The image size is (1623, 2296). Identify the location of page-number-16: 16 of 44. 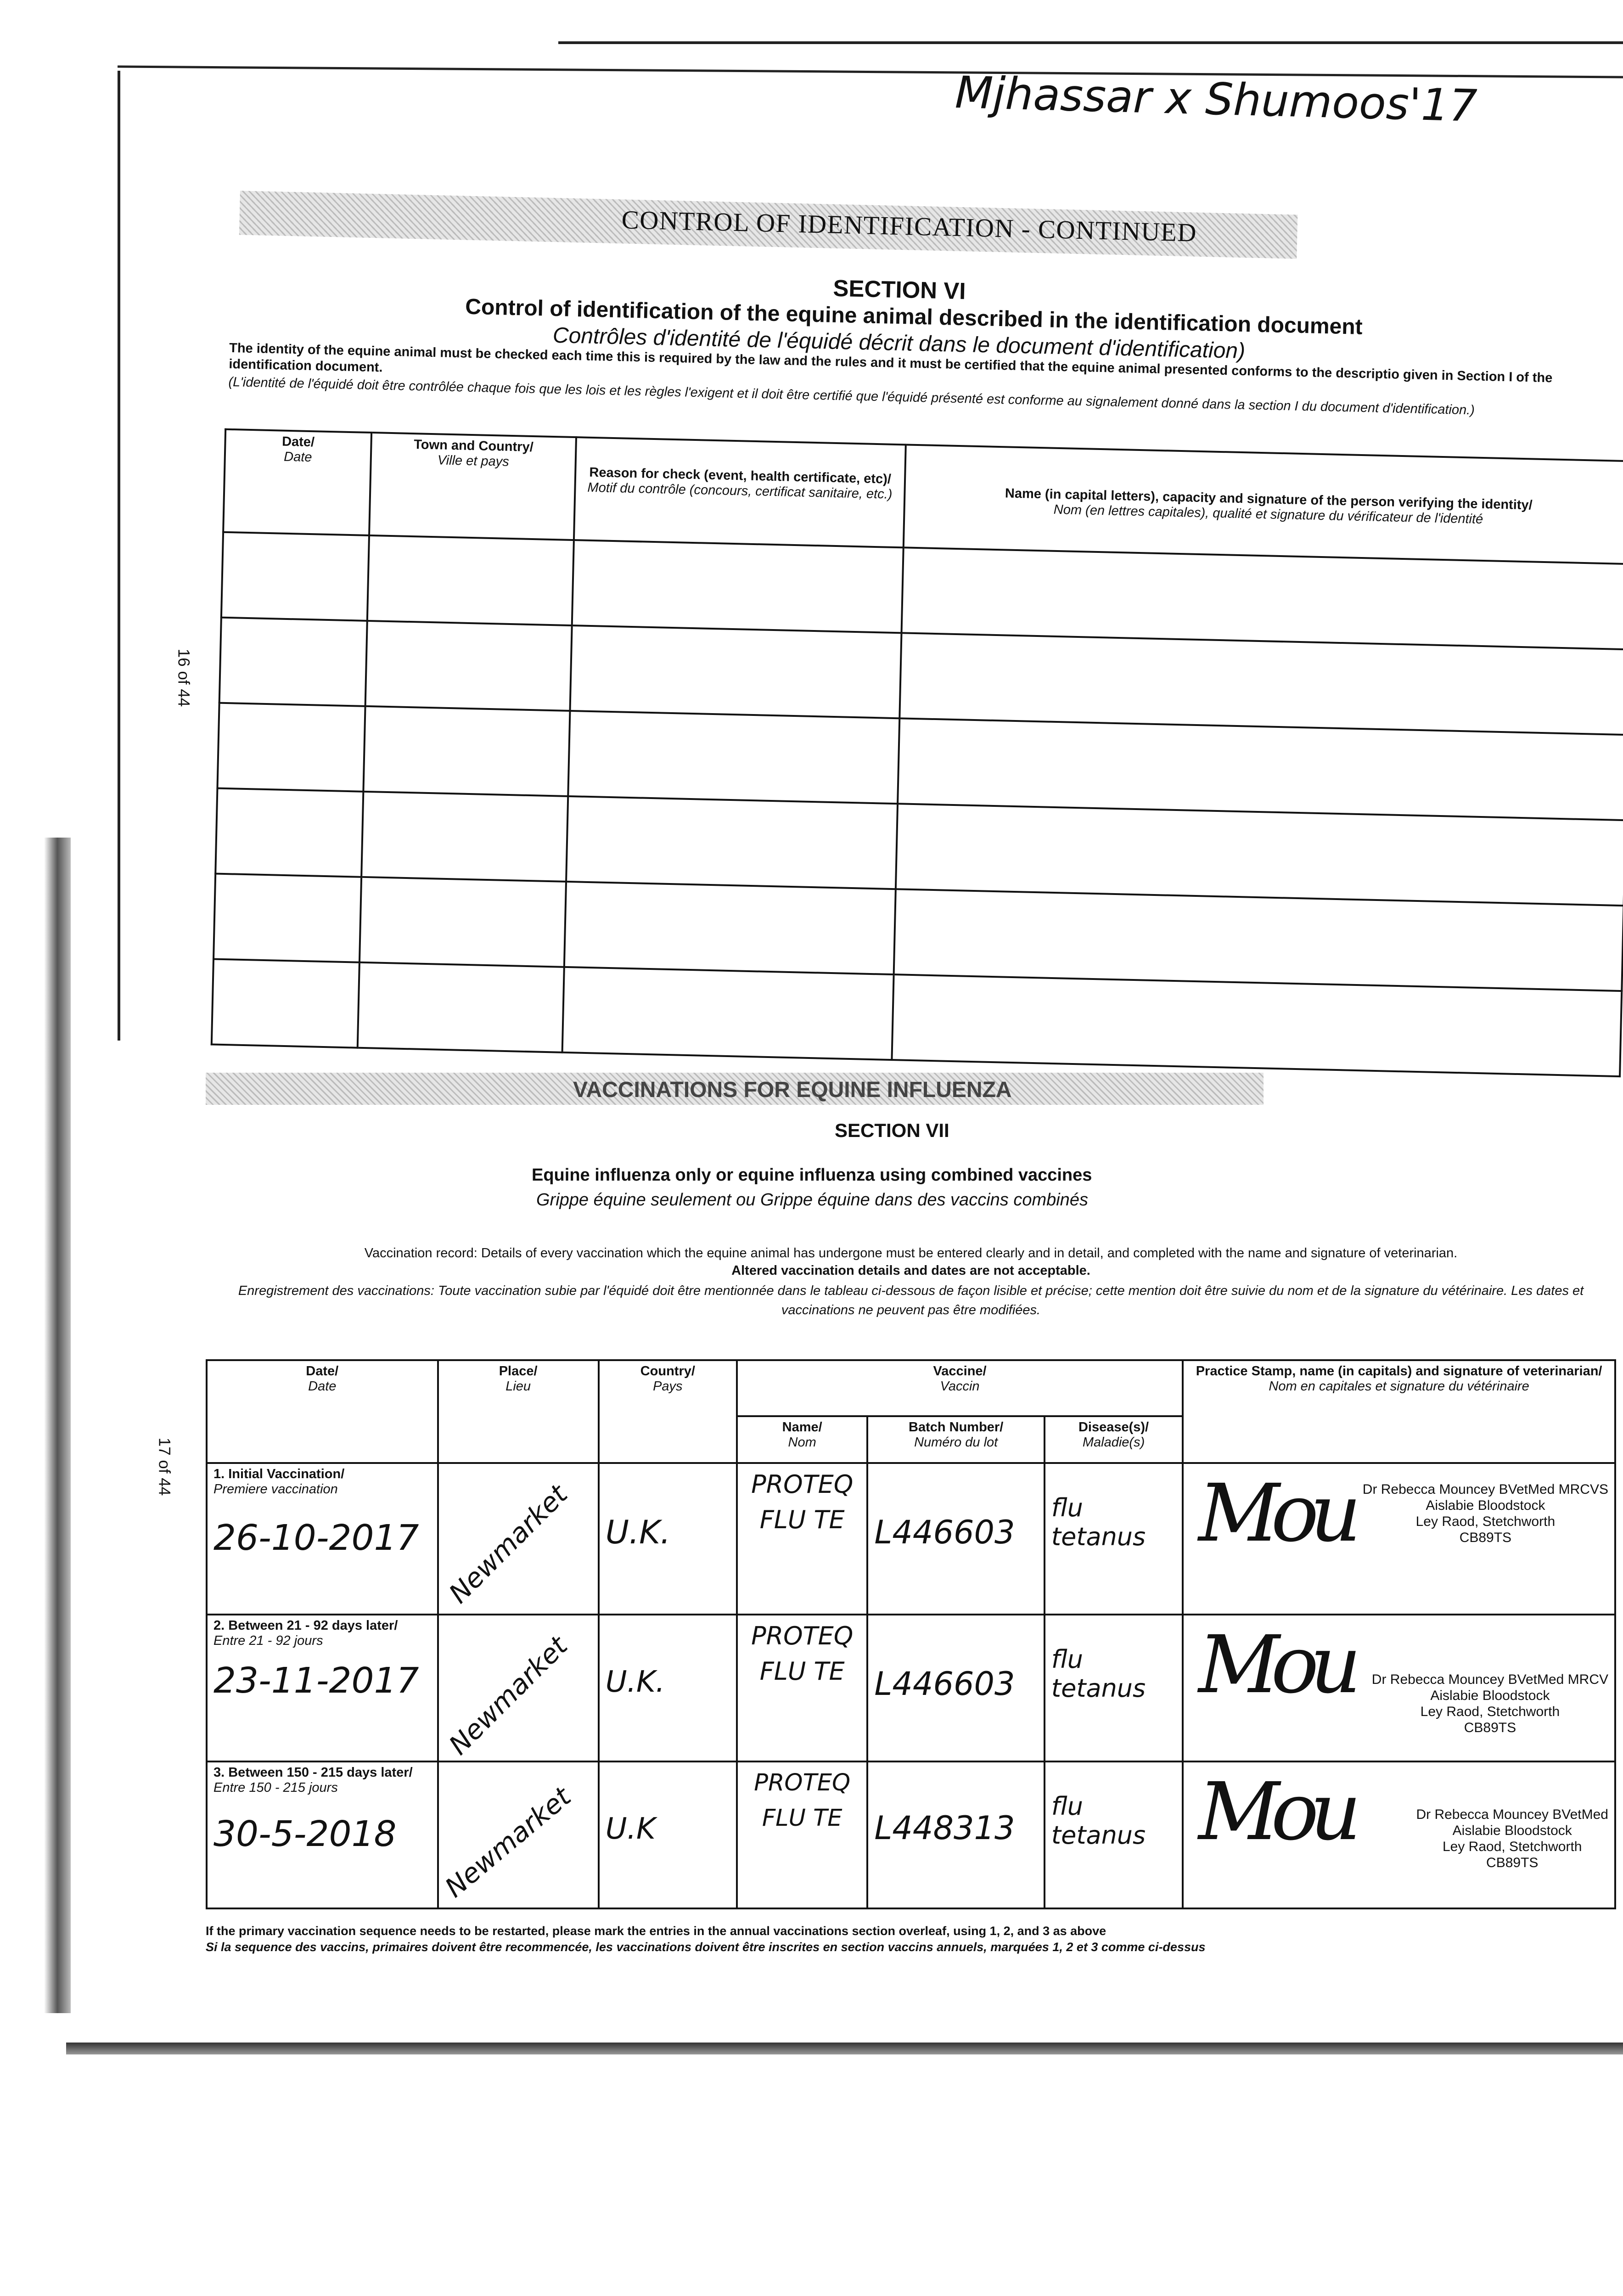
(183, 678).